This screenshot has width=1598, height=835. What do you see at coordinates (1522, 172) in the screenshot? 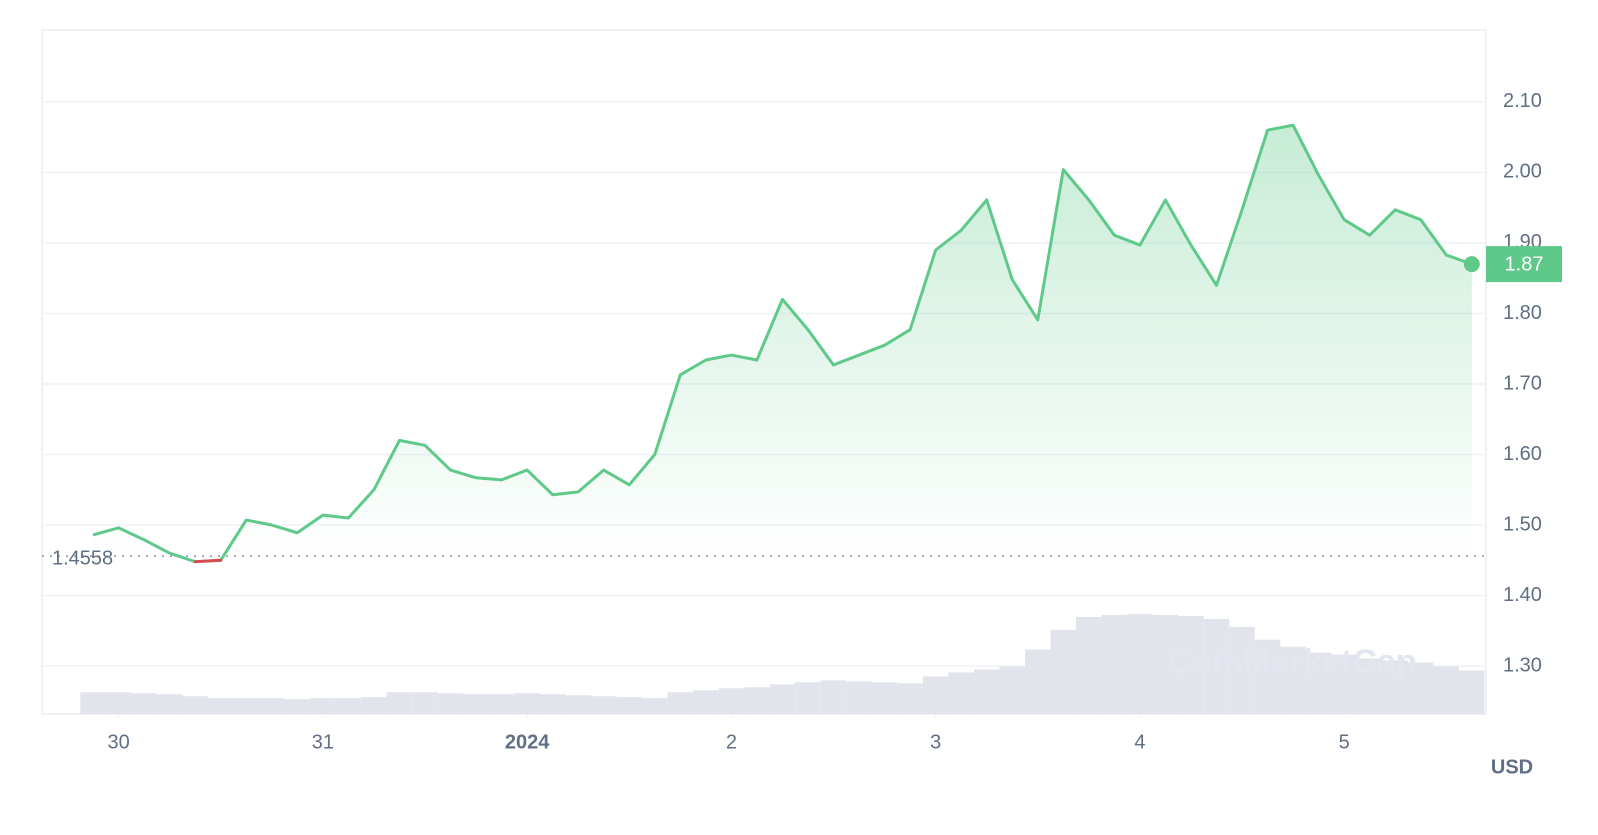
I see `y-tick-label: 2.00` at bounding box center [1522, 172].